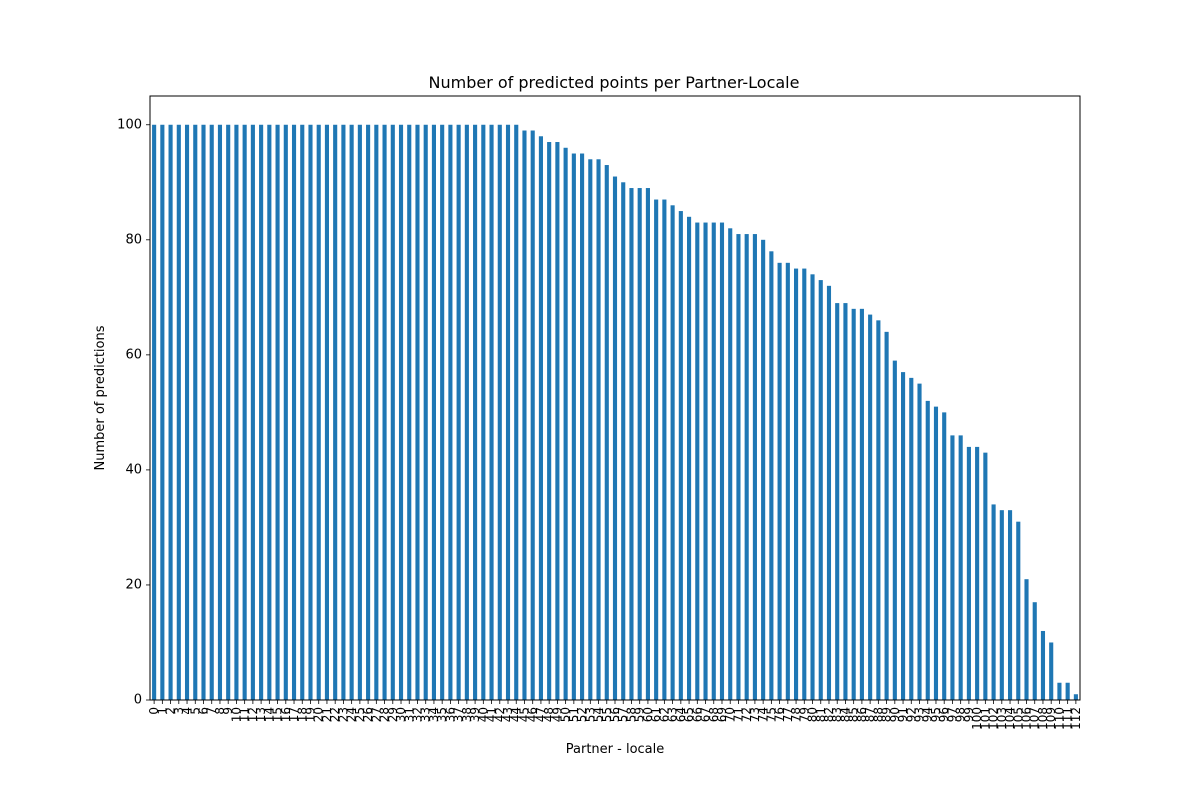 This screenshot has width=1200, height=800. What do you see at coordinates (154, 711) in the screenshot?
I see `x-tick-label: 0` at bounding box center [154, 711].